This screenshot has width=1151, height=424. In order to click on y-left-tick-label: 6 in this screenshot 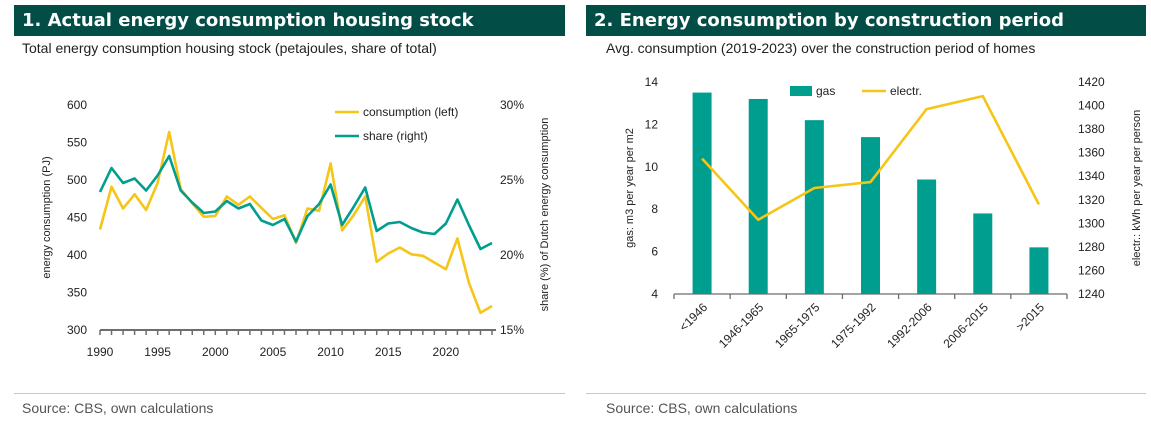, I will do `click(654, 252)`.